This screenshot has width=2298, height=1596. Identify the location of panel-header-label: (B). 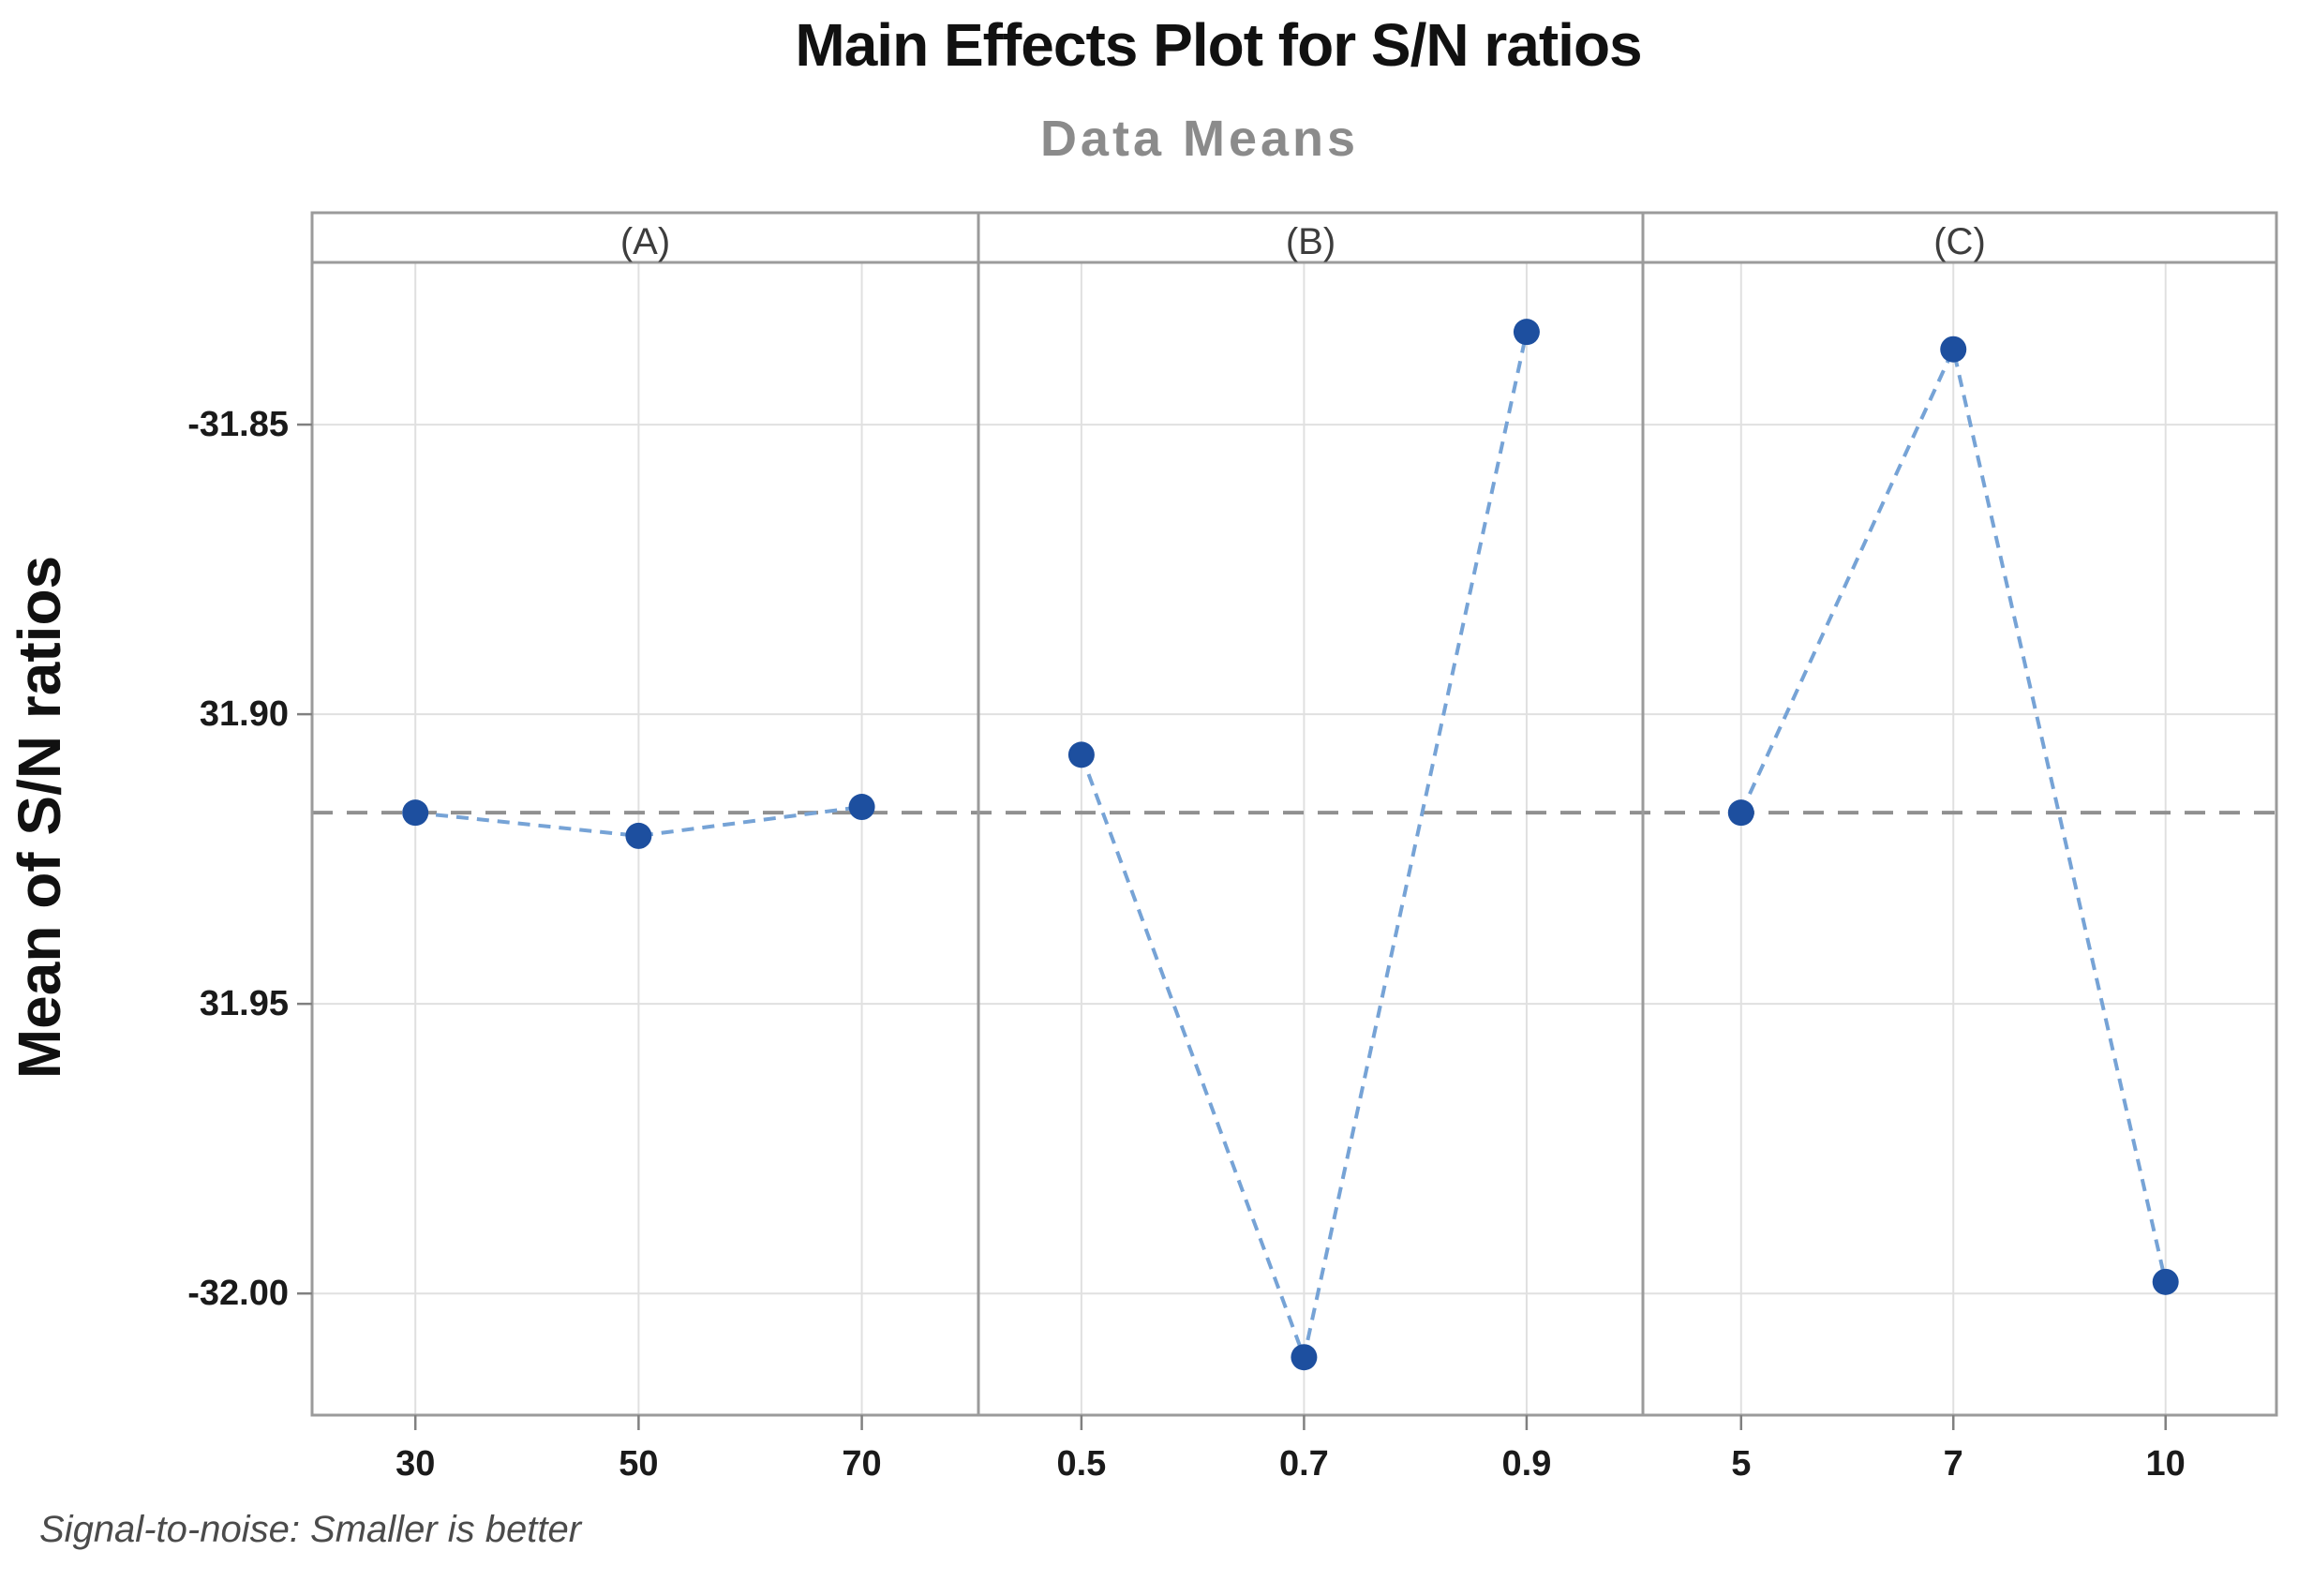
(1310, 241).